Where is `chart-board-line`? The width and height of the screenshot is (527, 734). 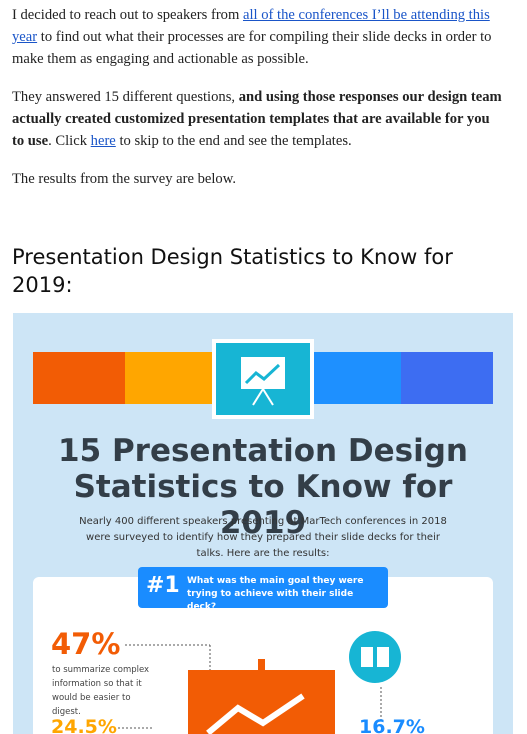 chart-board-line is located at coordinates (255, 713).